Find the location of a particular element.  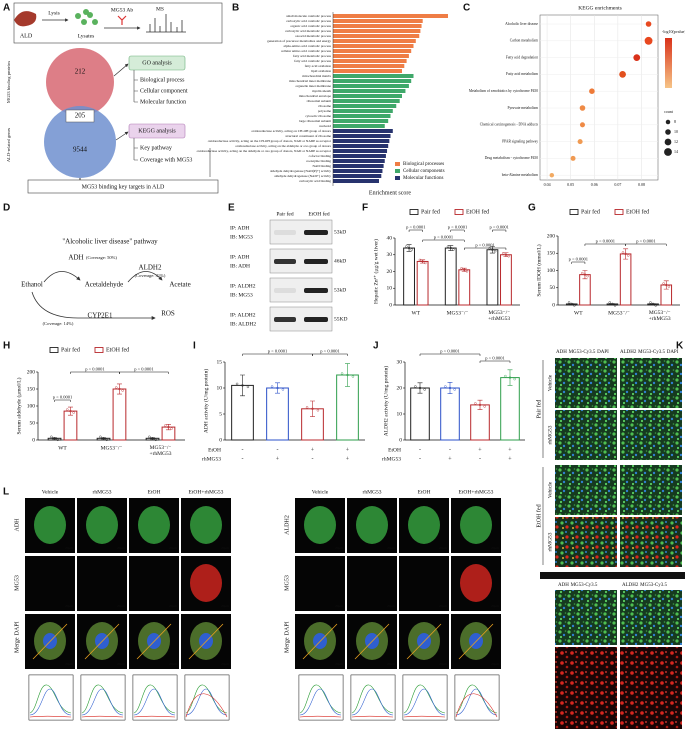

y-tick-label: structural constituent of ribosome is located at coordinates (308, 136).